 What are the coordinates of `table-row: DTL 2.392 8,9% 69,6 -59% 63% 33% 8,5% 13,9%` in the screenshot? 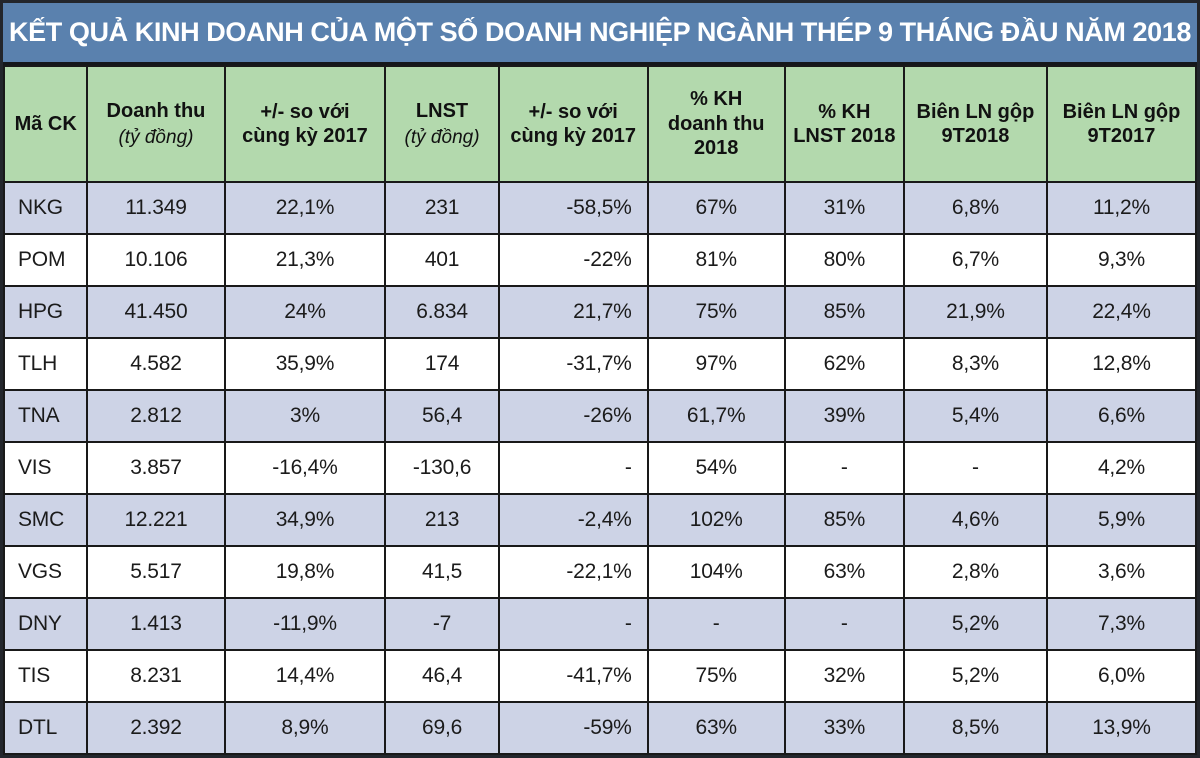 It's located at (600, 728).